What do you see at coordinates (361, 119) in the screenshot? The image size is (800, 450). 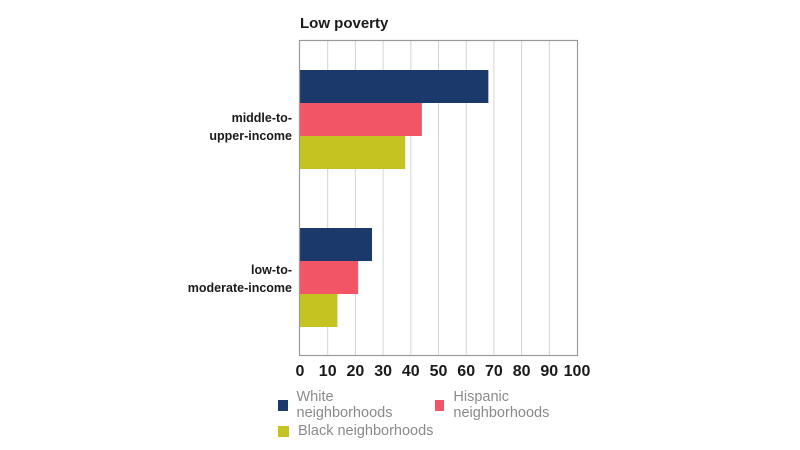 I see `bar-hispanic-middle-upper` at bounding box center [361, 119].